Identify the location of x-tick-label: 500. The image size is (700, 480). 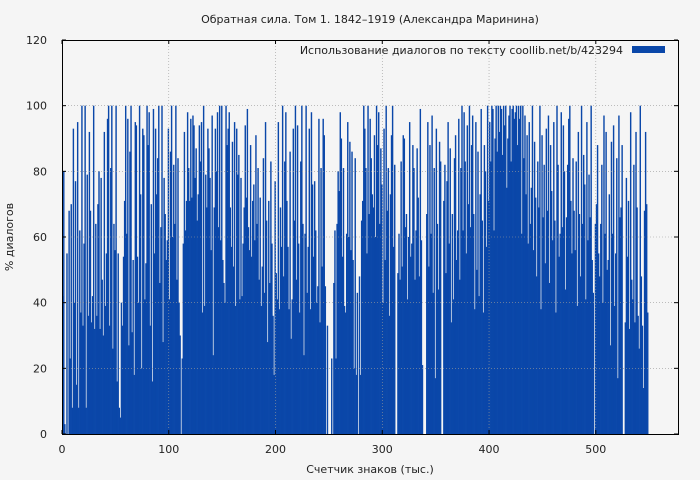
(595, 449).